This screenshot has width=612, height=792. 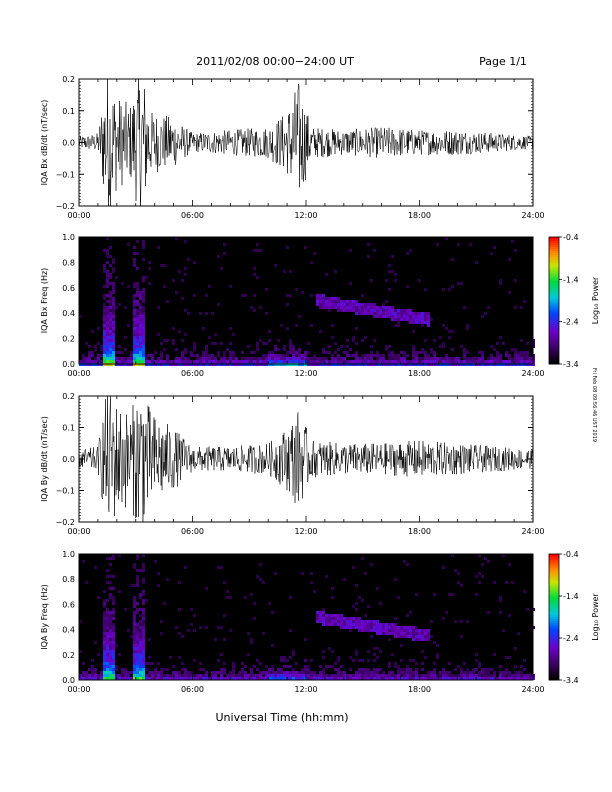 What do you see at coordinates (282, 717) in the screenshot?
I see `x-axis-title: Universal Time (hh:mm)` at bounding box center [282, 717].